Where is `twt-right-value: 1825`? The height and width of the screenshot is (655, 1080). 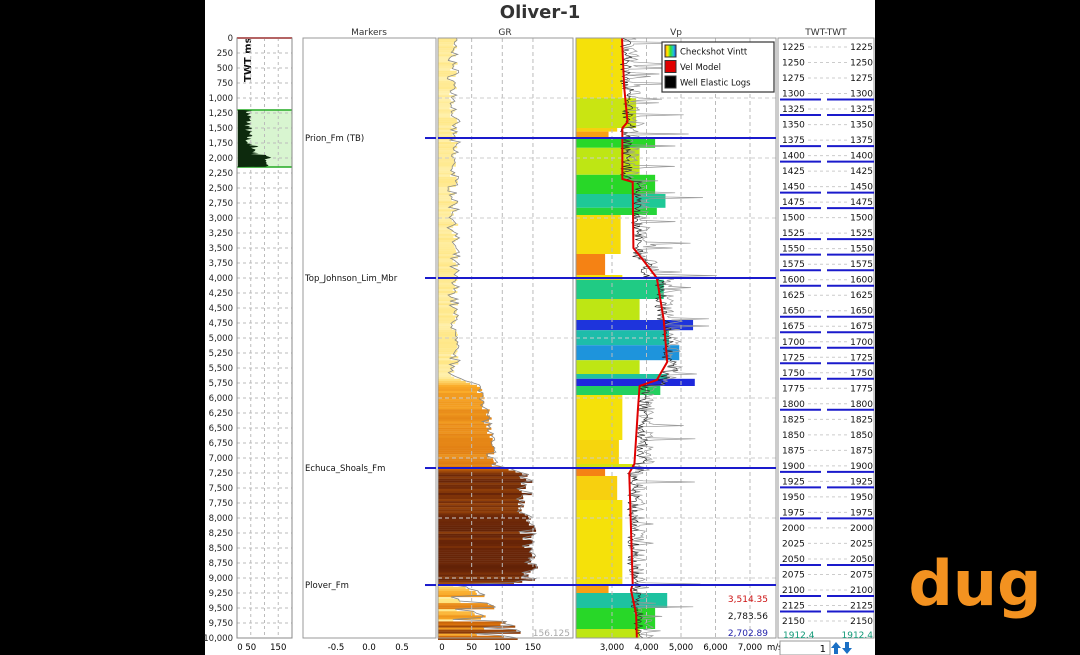
twt-right-value: 1825 is located at coordinates (861, 420).